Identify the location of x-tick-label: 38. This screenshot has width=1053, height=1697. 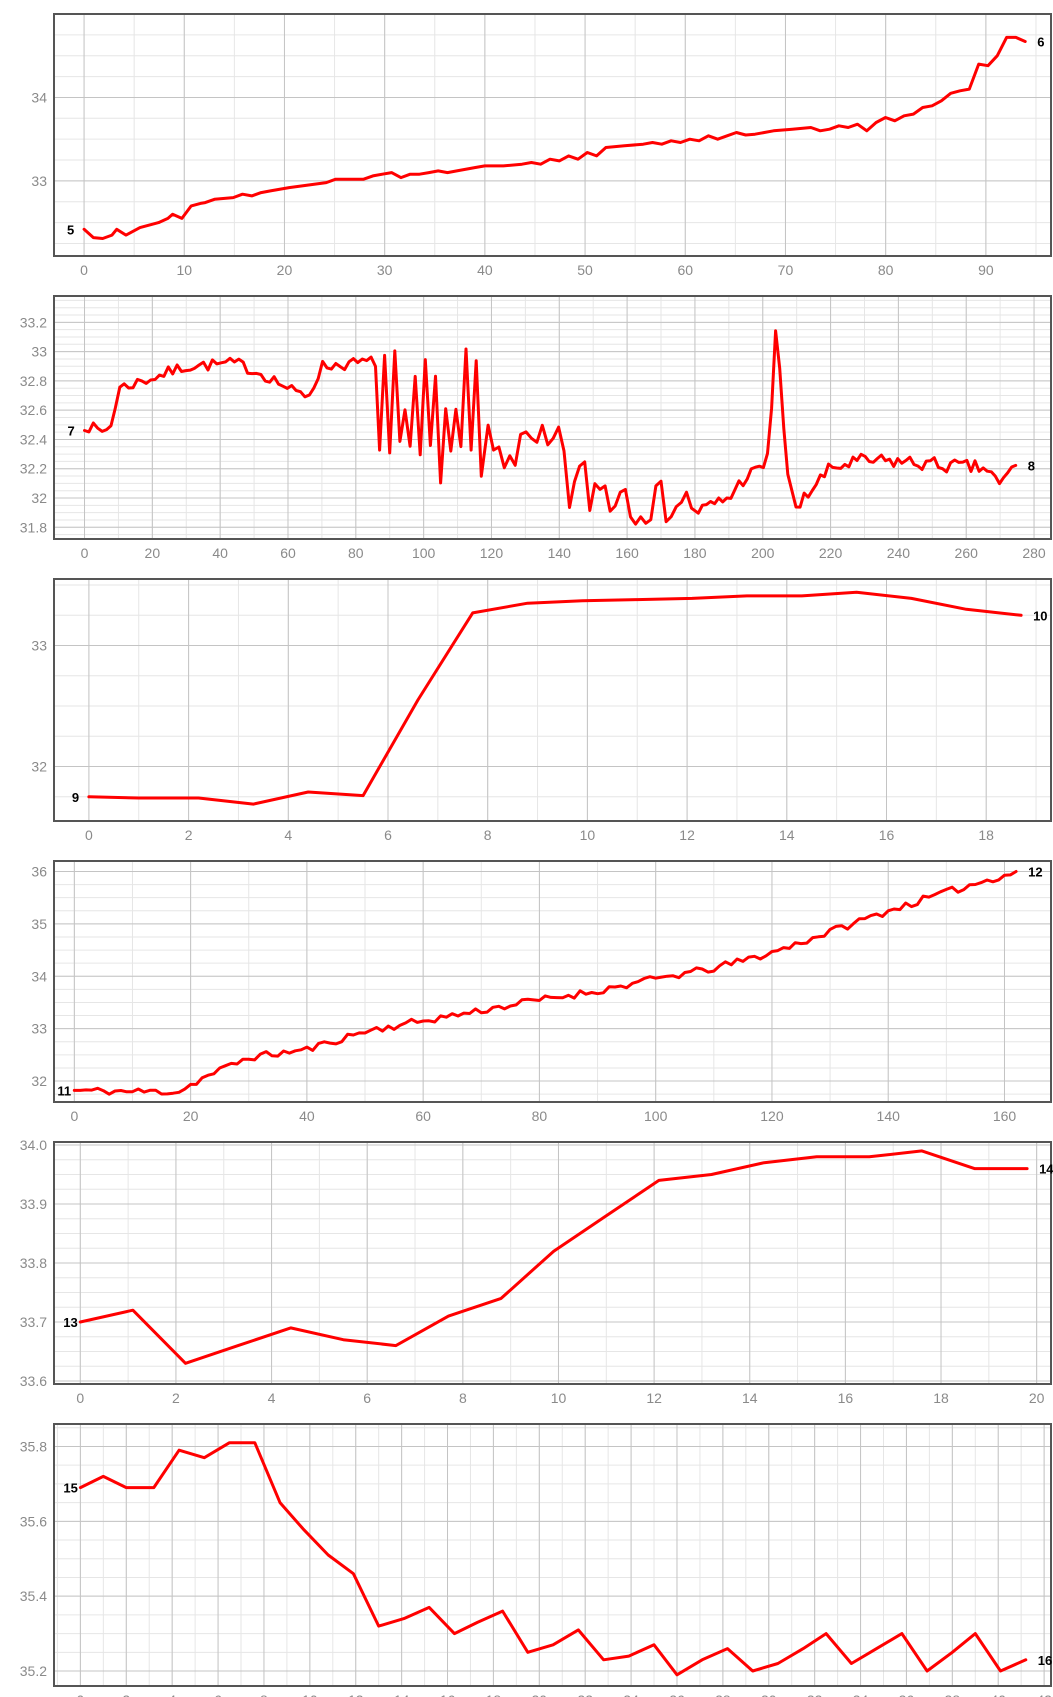
(953, 1694).